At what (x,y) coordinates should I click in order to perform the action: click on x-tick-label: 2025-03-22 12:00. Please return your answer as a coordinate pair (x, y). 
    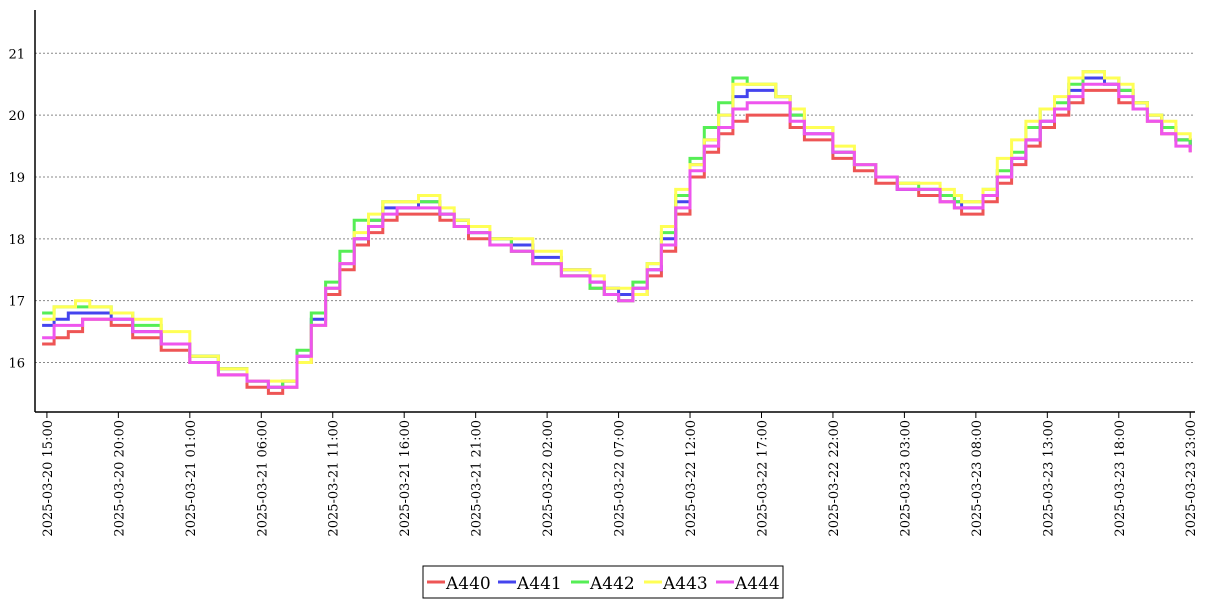
    Looking at the image, I should click on (691, 478).